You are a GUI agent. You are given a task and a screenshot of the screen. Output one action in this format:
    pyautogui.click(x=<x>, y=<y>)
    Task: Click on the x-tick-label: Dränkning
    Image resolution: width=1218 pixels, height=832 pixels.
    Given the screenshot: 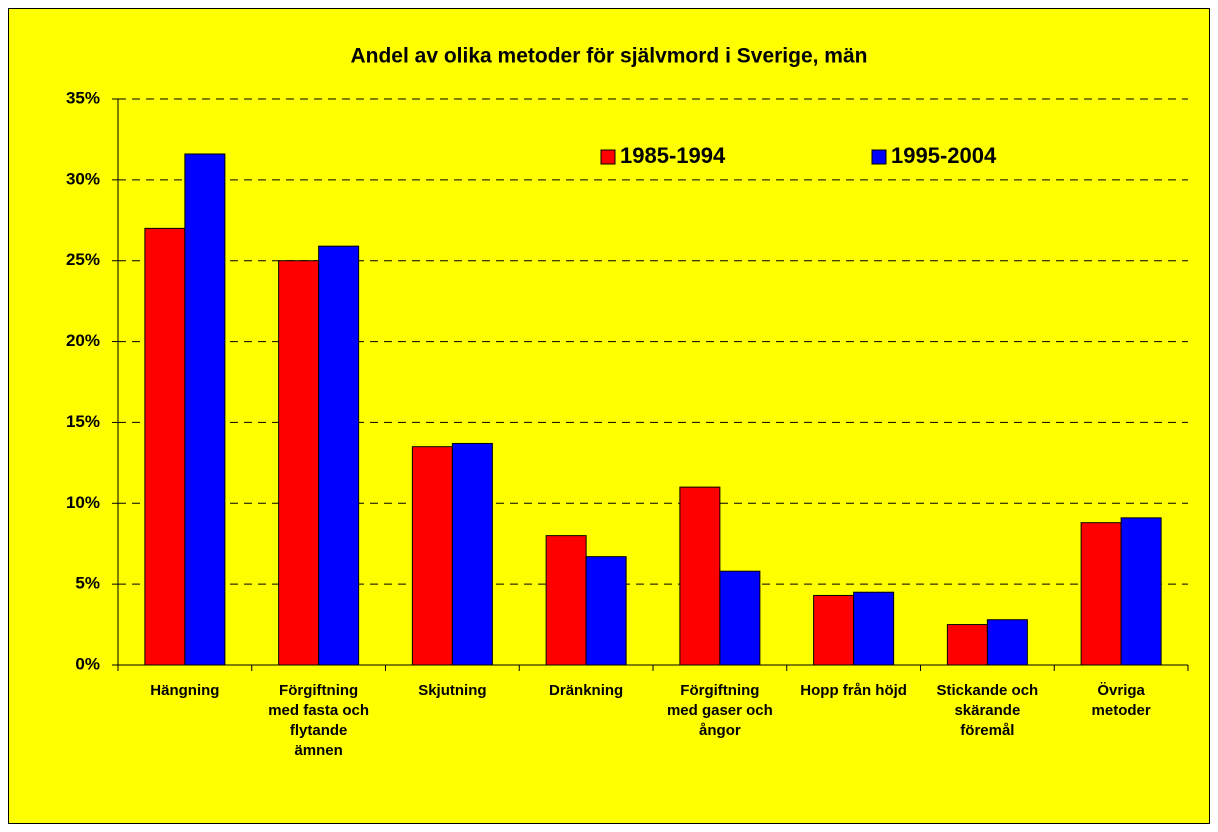 What is the action you would take?
    pyautogui.click(x=586, y=690)
    